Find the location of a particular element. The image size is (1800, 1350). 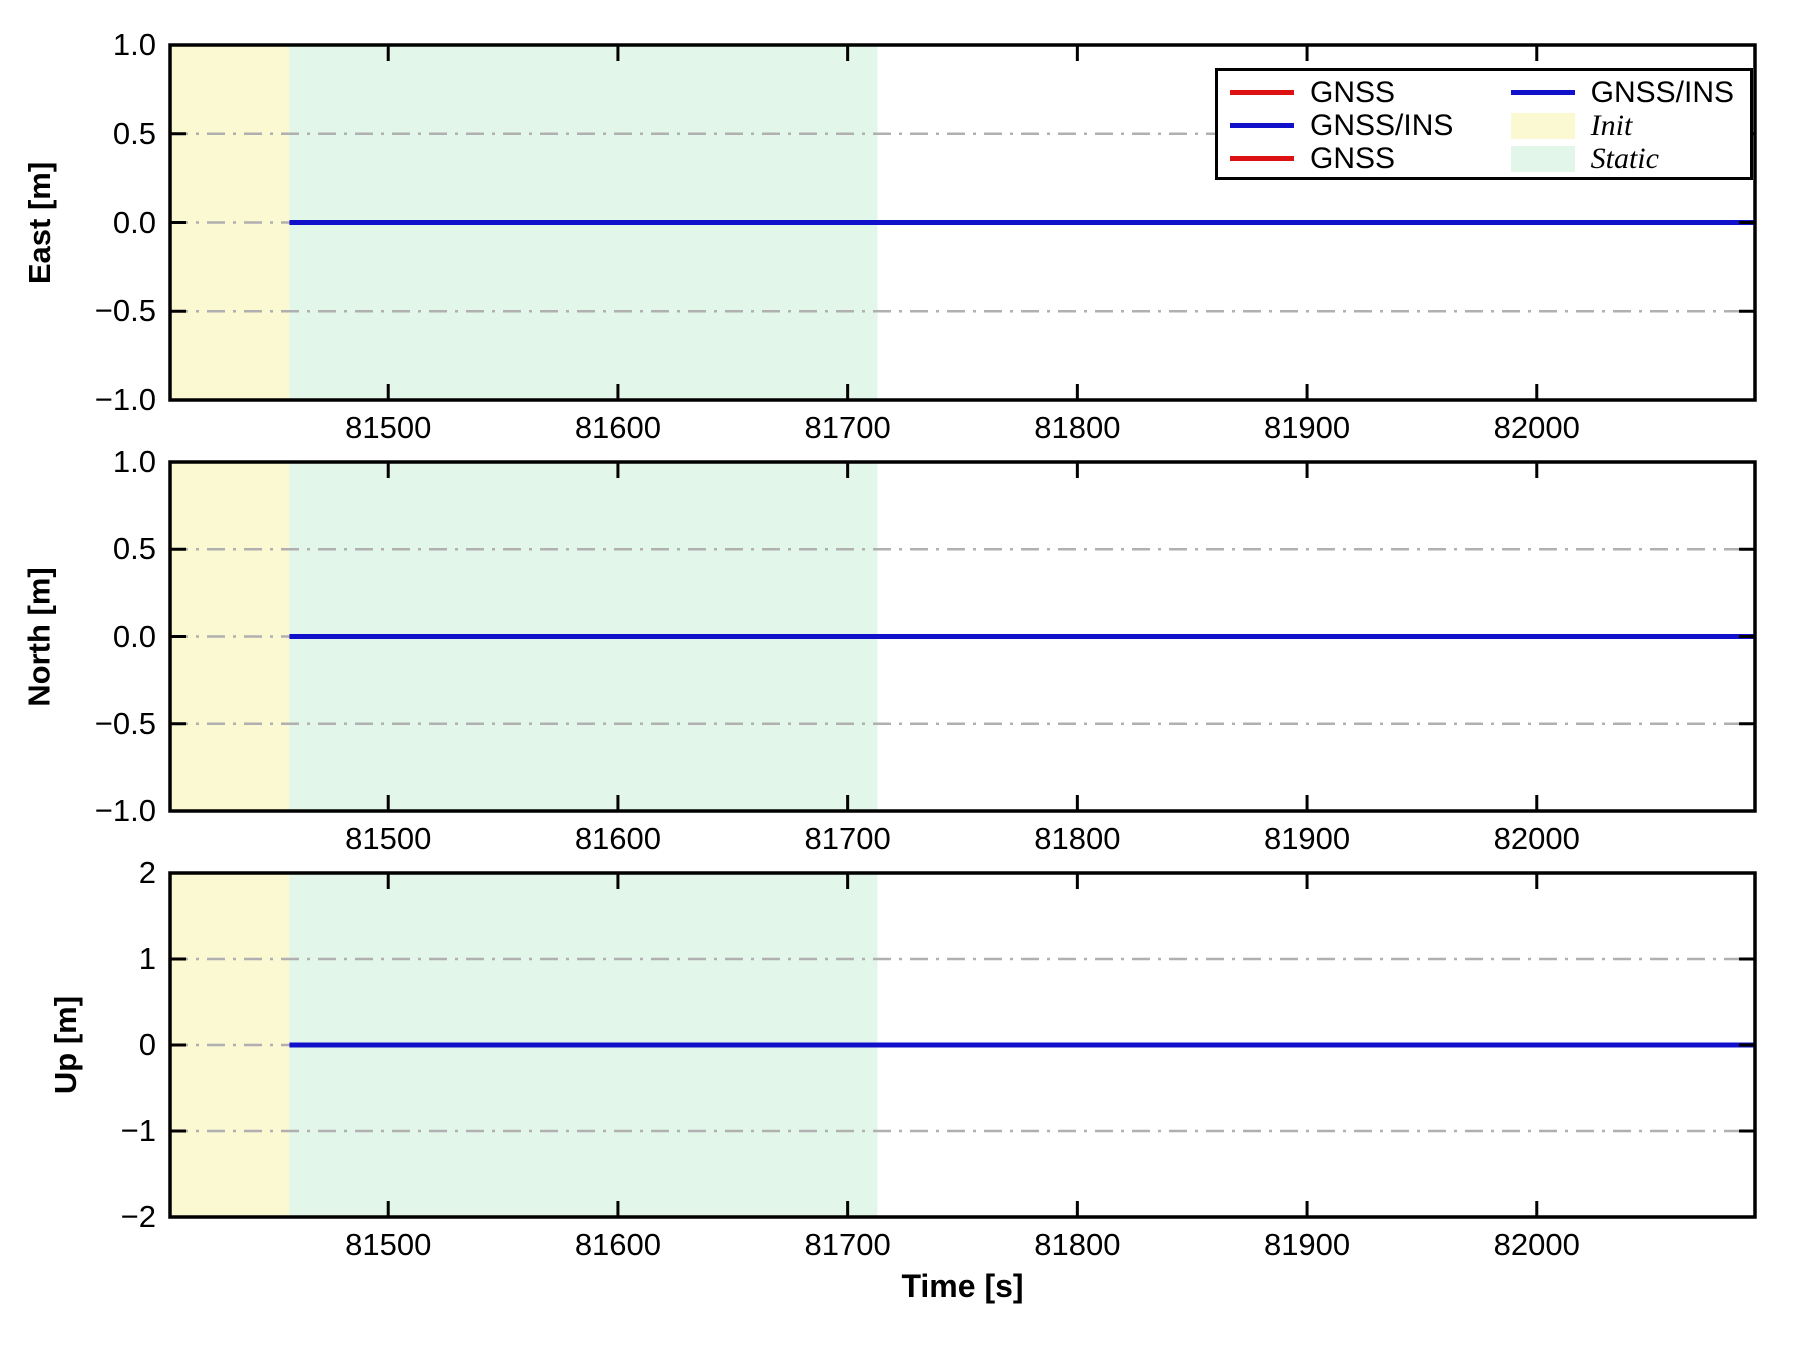

legend: GNSS GNSS/INS GNSS GNSS/INS Init Static is located at coordinates (1484, 124).